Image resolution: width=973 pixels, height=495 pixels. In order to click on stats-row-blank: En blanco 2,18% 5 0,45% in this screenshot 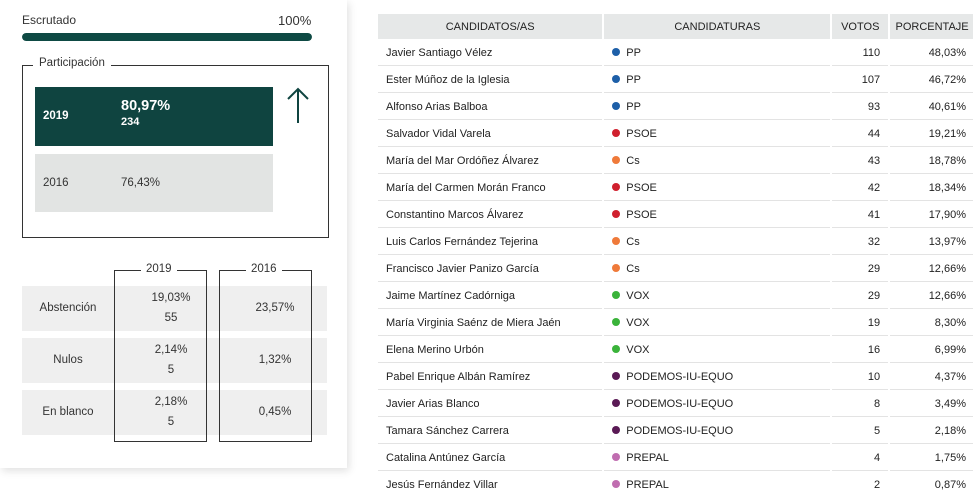, I will do `click(174, 412)`.